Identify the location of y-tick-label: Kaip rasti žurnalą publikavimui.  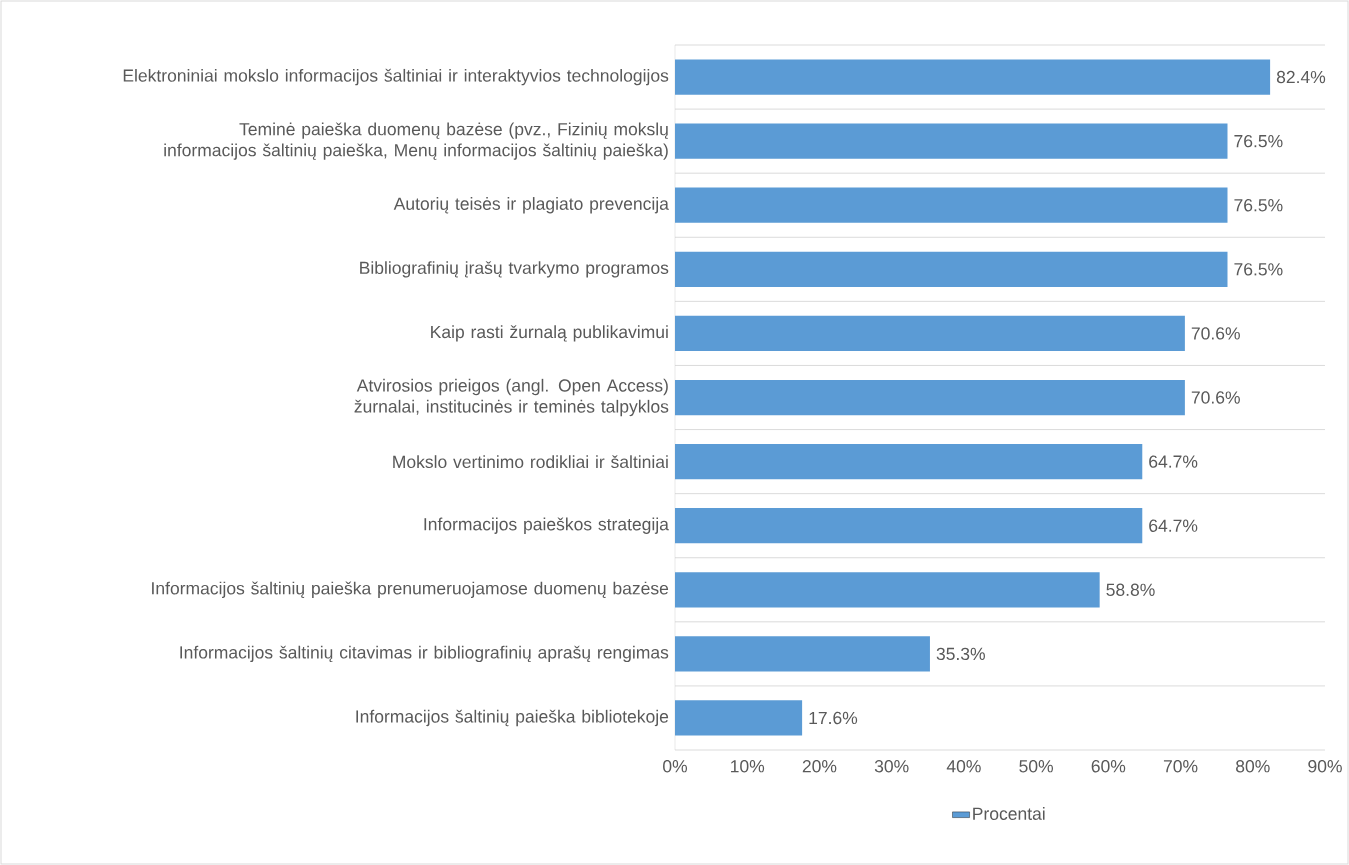
(549, 333).